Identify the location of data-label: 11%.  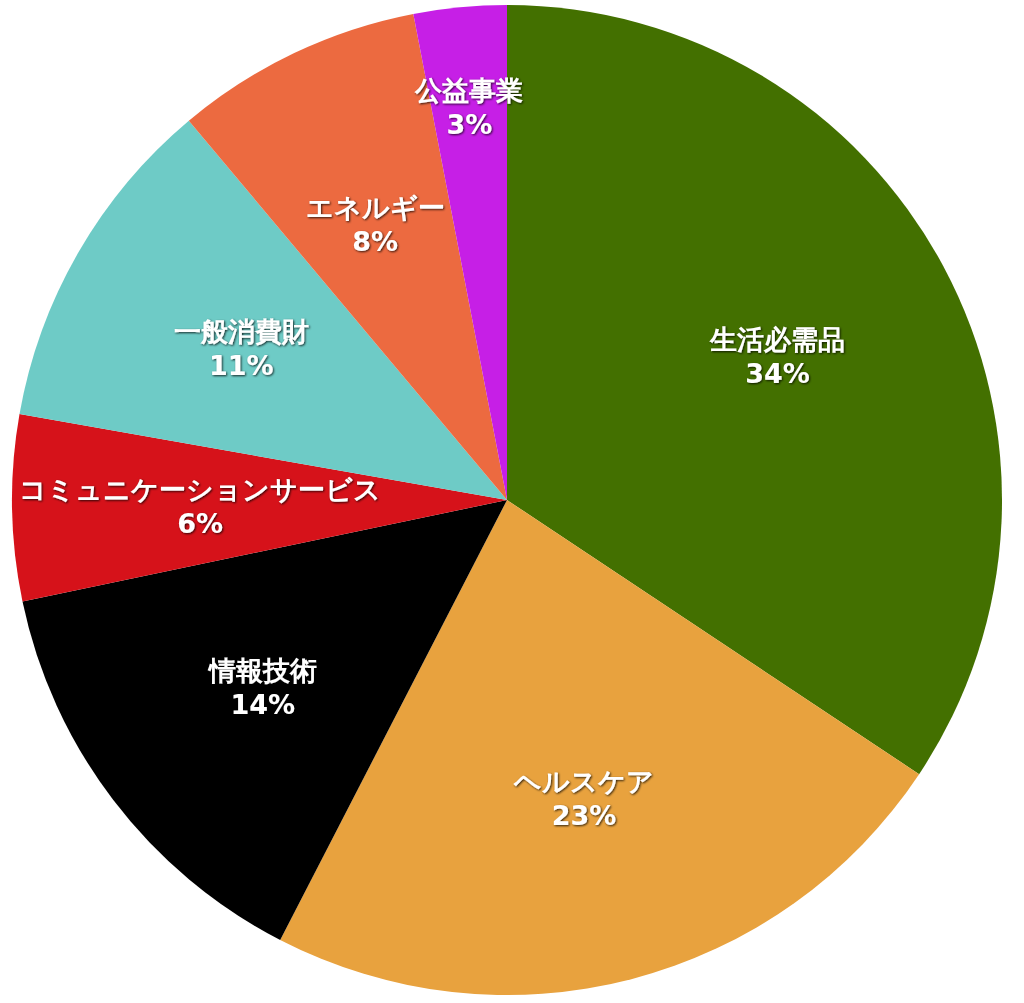
(241, 365).